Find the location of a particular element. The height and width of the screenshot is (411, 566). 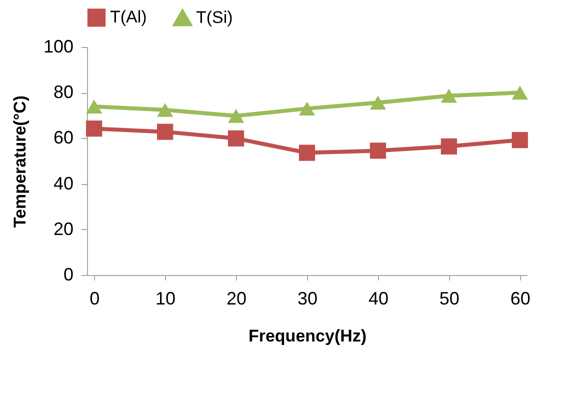

x-tick-label: 60 is located at coordinates (520, 298).